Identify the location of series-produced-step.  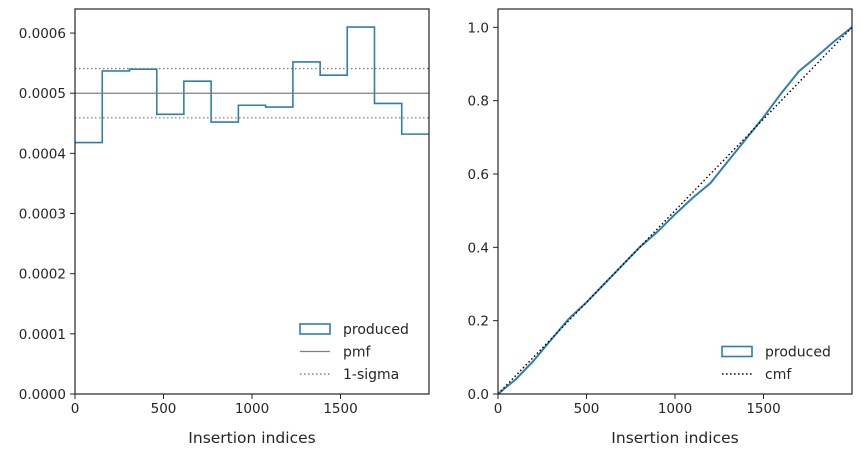
(252, 85).